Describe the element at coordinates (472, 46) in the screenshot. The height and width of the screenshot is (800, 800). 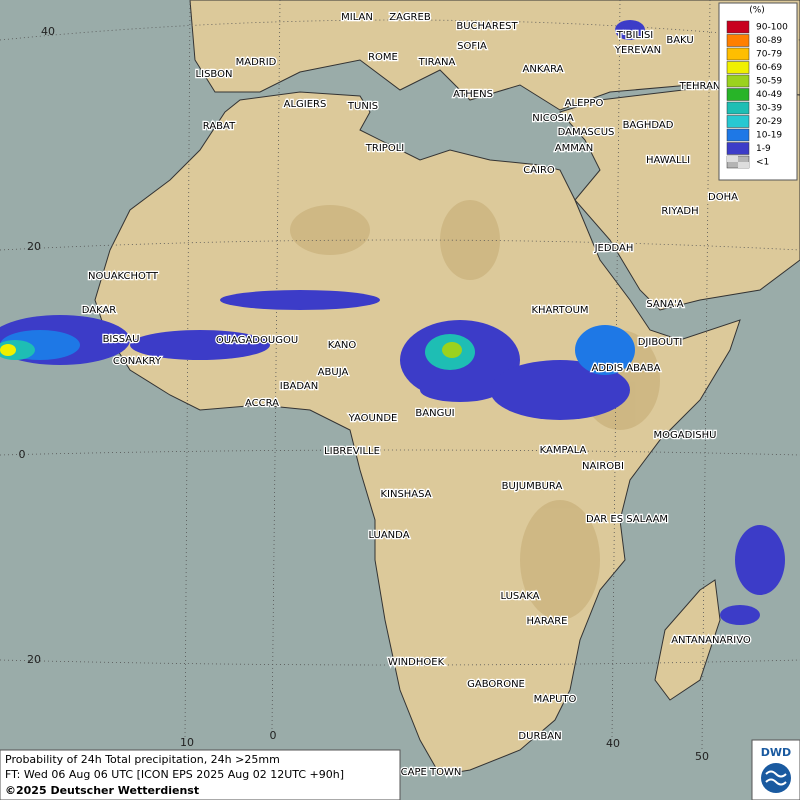
I see `city-label: SOFIA` at that location.